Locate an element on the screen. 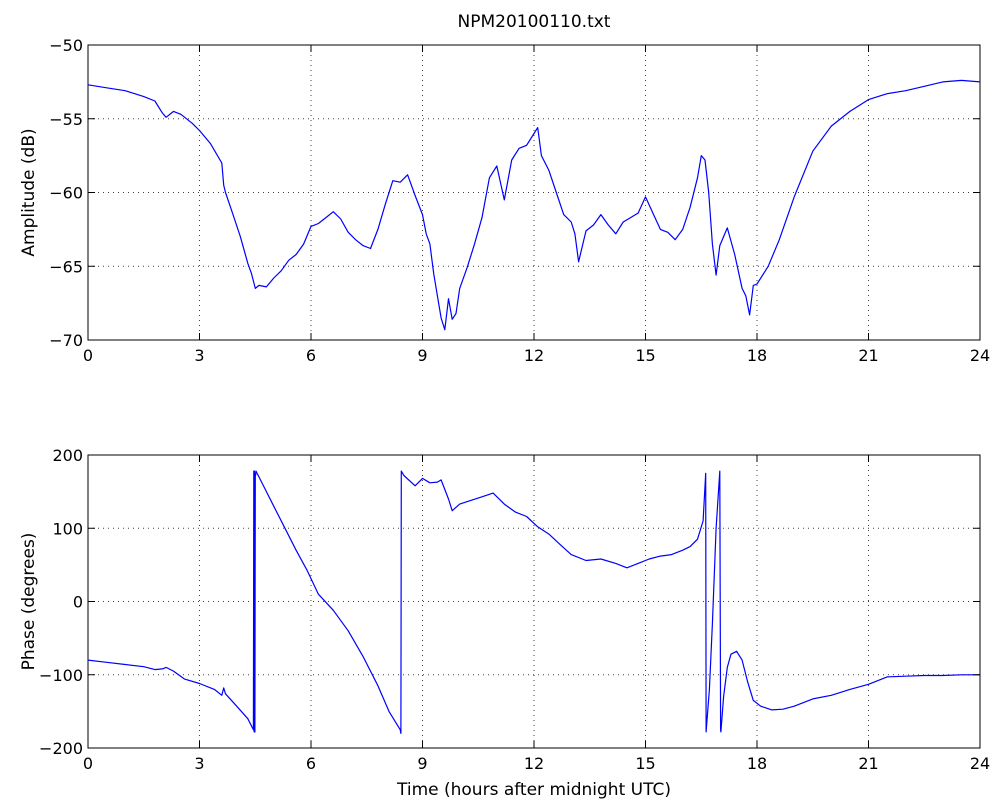 The width and height of the screenshot is (998, 806). phase-xtick-label: 3 is located at coordinates (199, 763).